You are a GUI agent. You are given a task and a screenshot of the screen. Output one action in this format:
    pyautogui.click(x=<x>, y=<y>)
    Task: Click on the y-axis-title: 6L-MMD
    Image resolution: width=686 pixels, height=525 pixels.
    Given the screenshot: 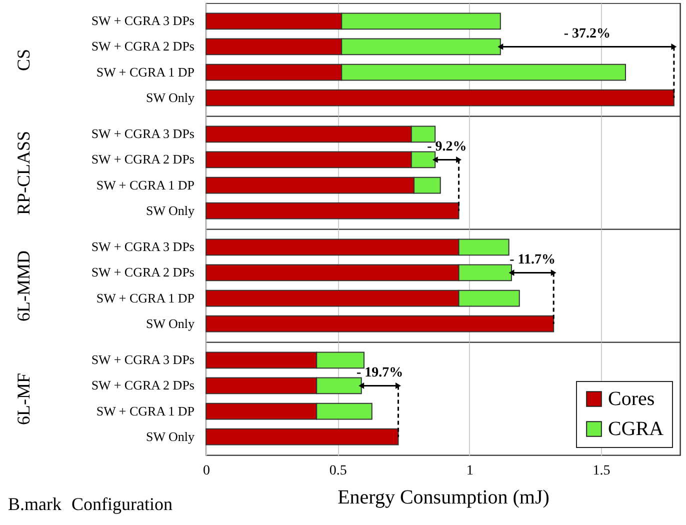 What is the action you would take?
    pyautogui.click(x=24, y=286)
    